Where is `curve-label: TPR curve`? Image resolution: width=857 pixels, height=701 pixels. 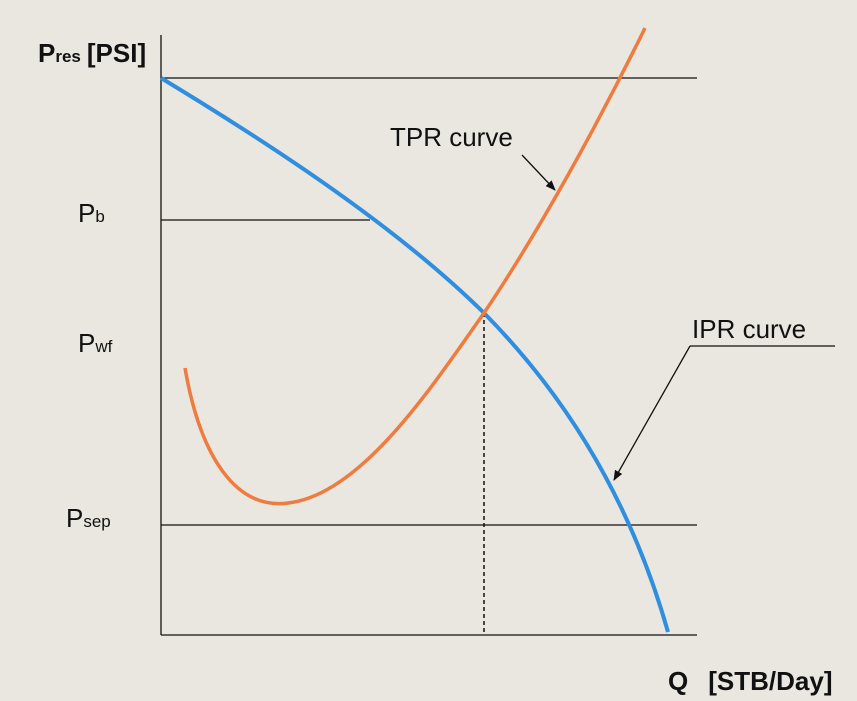
curve-label: TPR curve is located at coordinates (451, 137).